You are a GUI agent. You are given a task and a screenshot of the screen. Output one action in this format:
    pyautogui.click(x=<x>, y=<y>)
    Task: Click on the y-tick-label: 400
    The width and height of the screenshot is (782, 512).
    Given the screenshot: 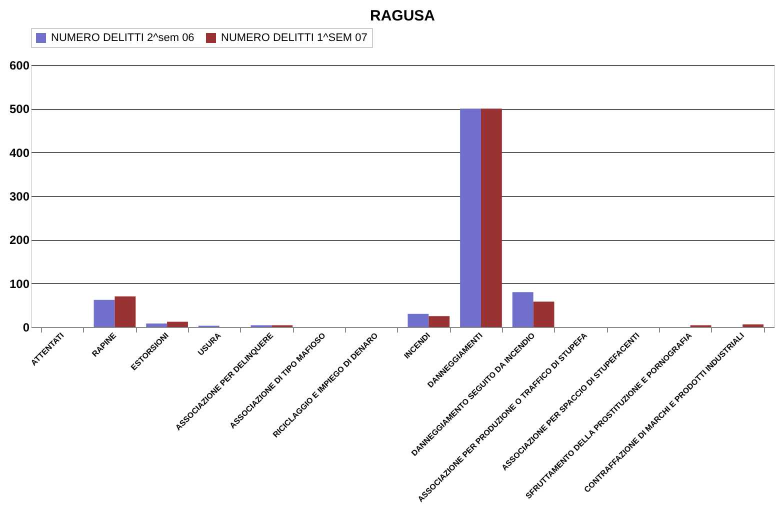 What is the action you would take?
    pyautogui.click(x=19, y=153)
    